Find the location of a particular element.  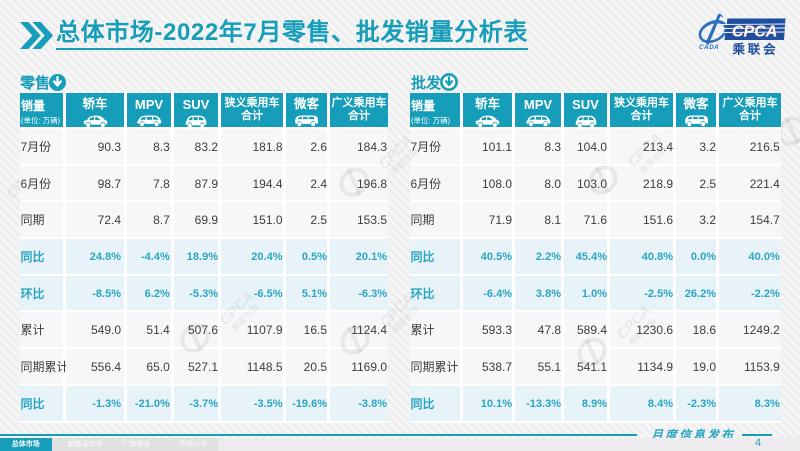

svg-text: 乘联会 is located at coordinates (755, 49).